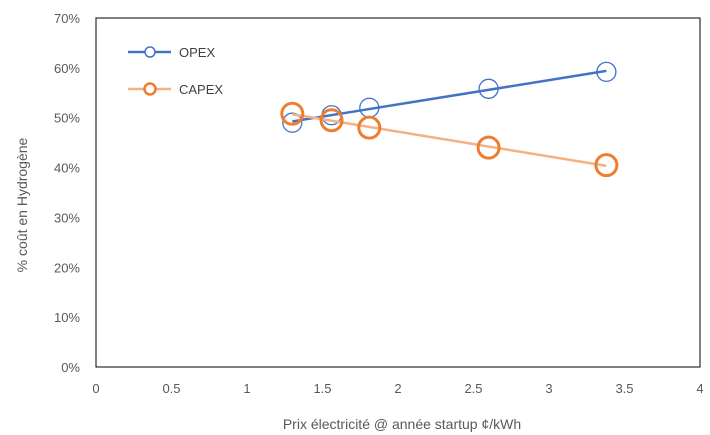 This screenshot has height=435, width=710. What do you see at coordinates (67, 118) in the screenshot?
I see `y-tick-label: 50%` at bounding box center [67, 118].